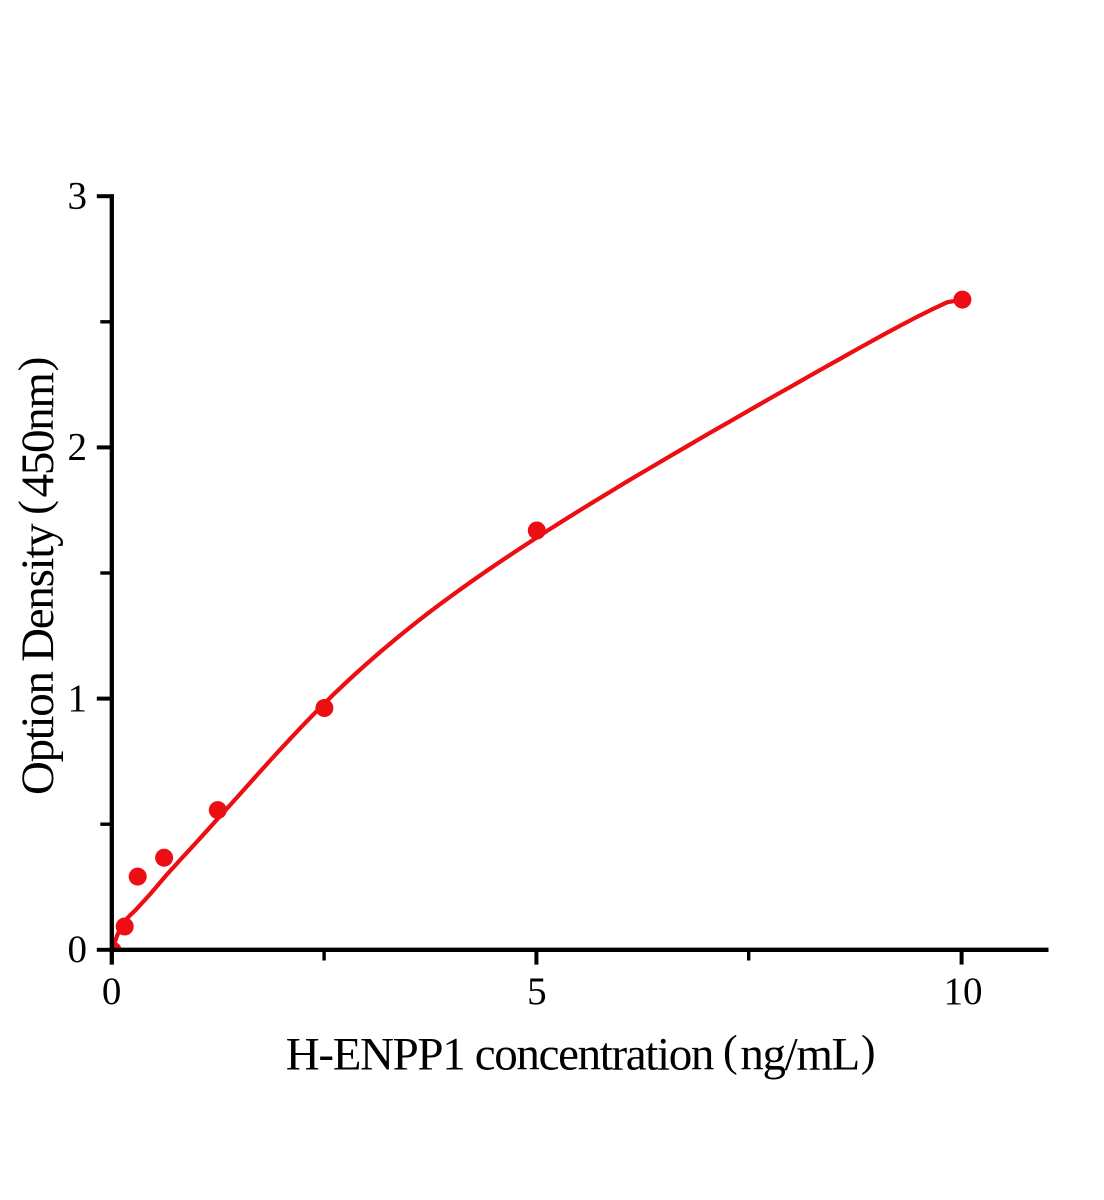 This screenshot has width=1104, height=1200. I want to click on svg-text: 10, so click(963, 991).